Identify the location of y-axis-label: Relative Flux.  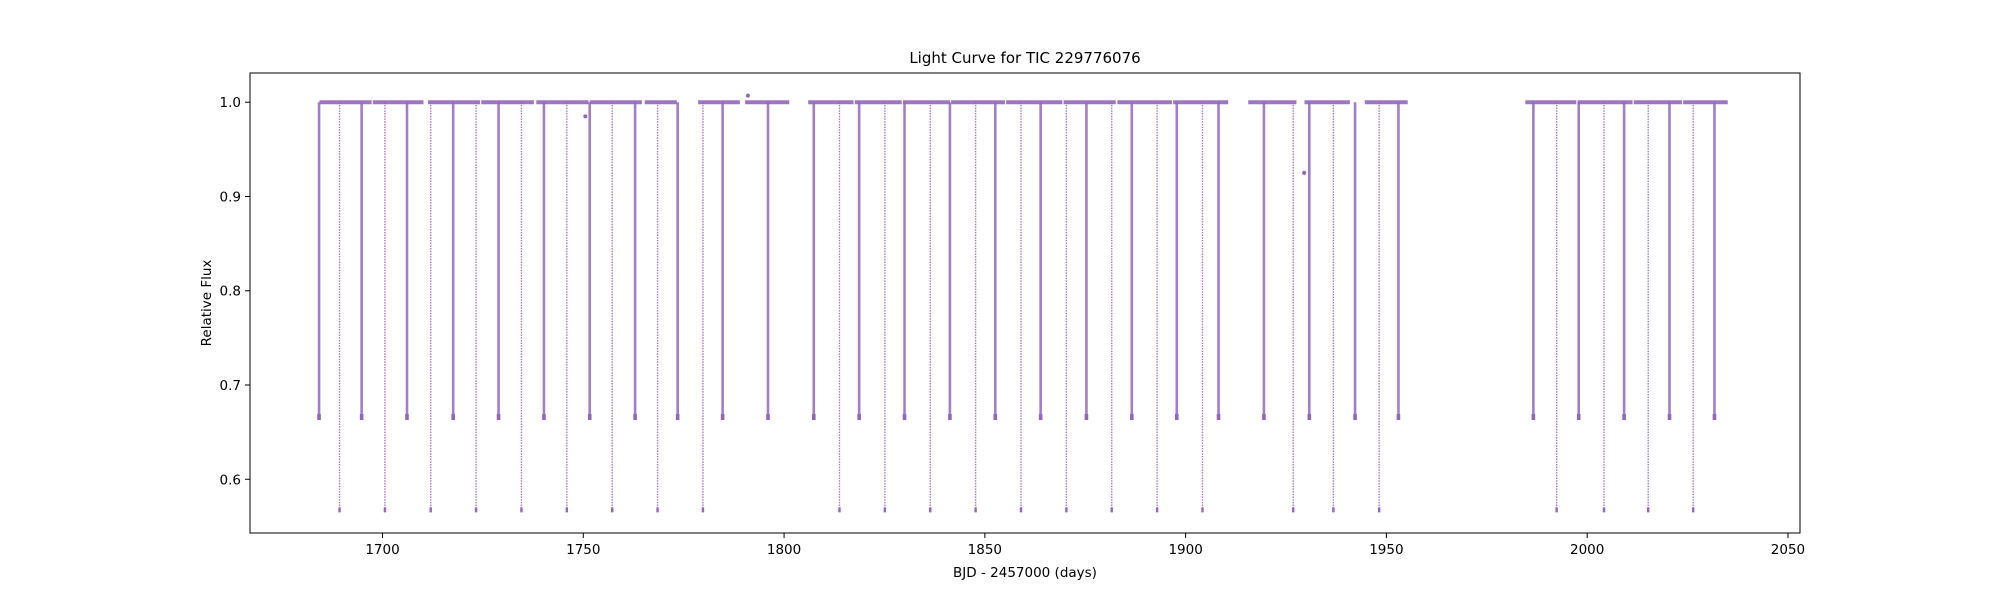
(207, 303).